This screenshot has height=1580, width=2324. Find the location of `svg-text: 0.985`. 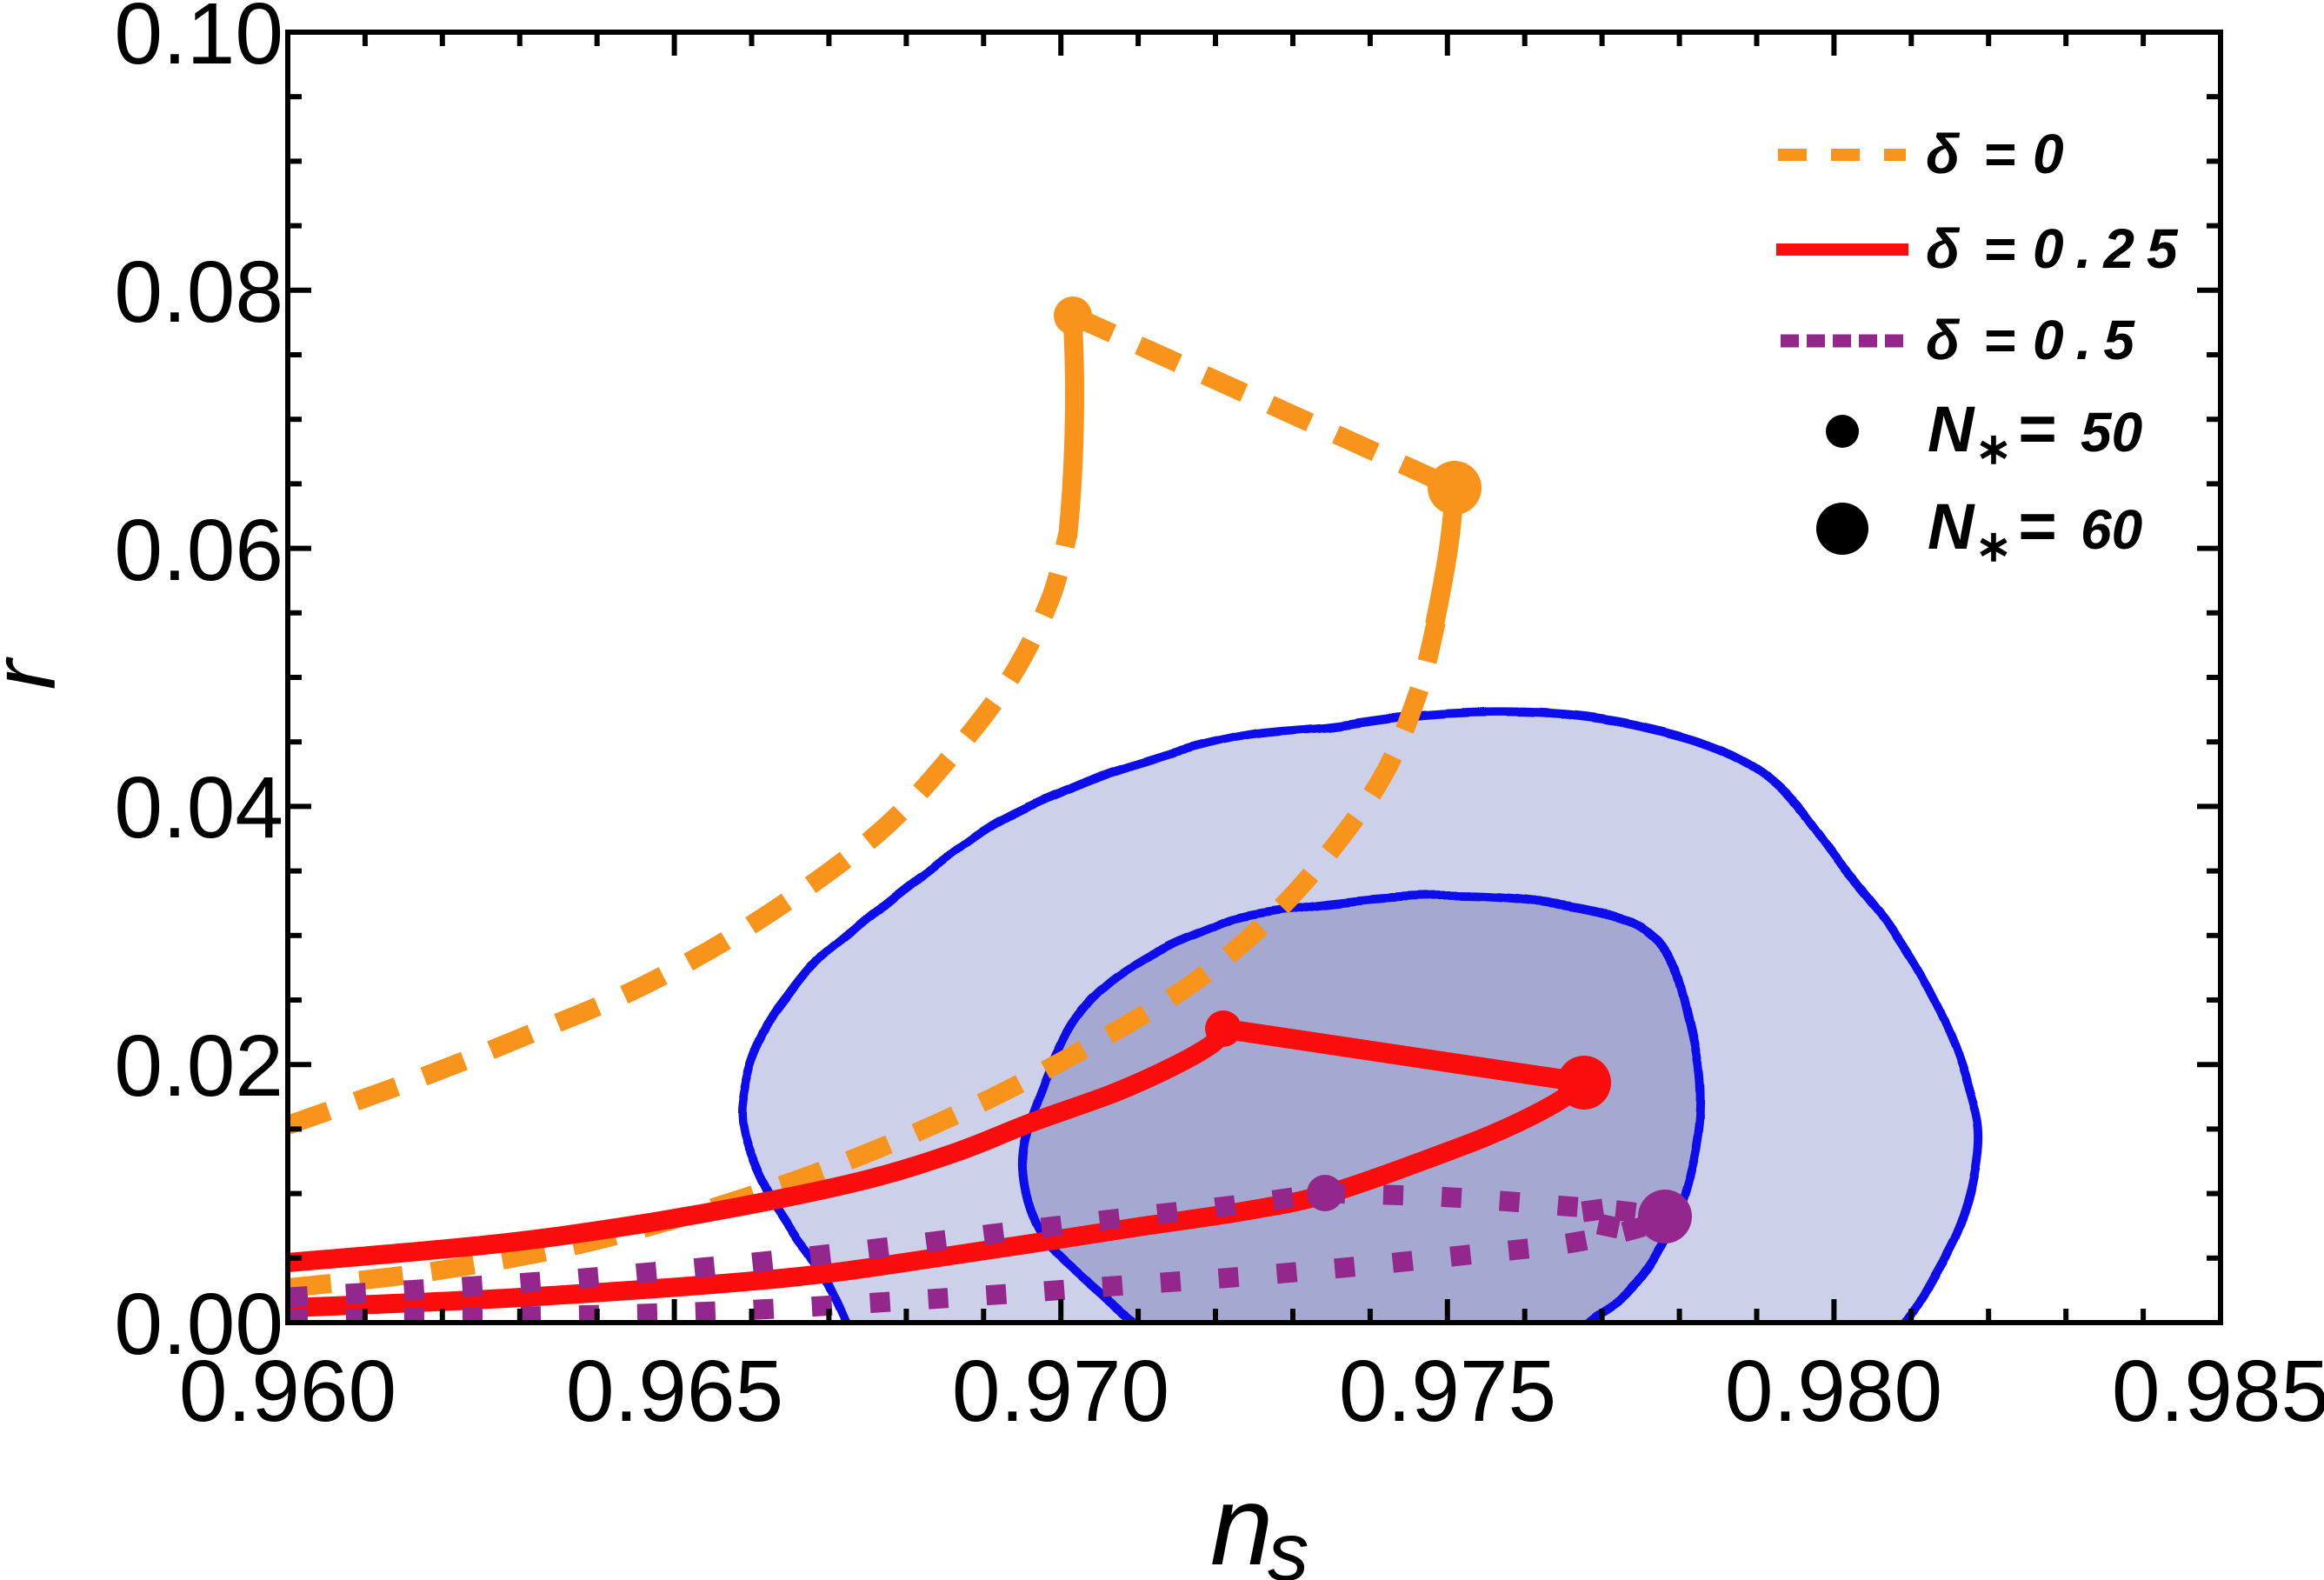

svg-text: 0.985 is located at coordinates (2218, 1391).